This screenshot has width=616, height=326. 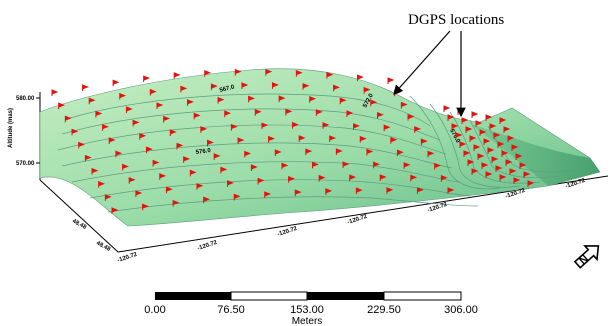 I want to click on z-tick-label: 580.00, so click(x=25, y=99).